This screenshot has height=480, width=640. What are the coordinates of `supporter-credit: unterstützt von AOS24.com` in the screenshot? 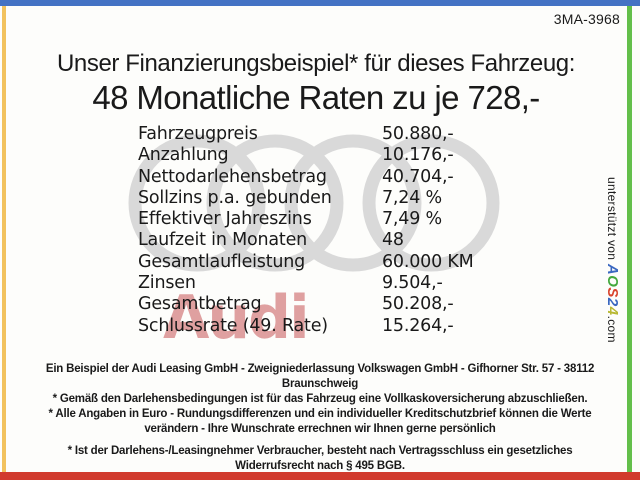 It's located at (612, 260).